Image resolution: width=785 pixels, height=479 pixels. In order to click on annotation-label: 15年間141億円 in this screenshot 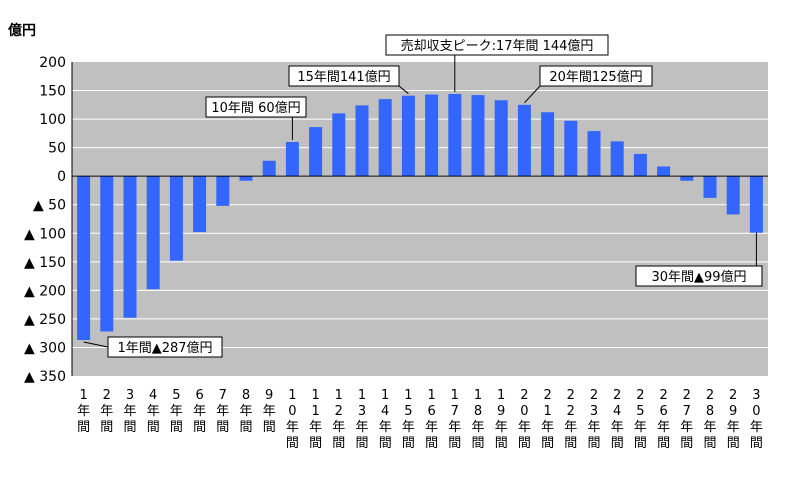, I will do `click(343, 77)`.